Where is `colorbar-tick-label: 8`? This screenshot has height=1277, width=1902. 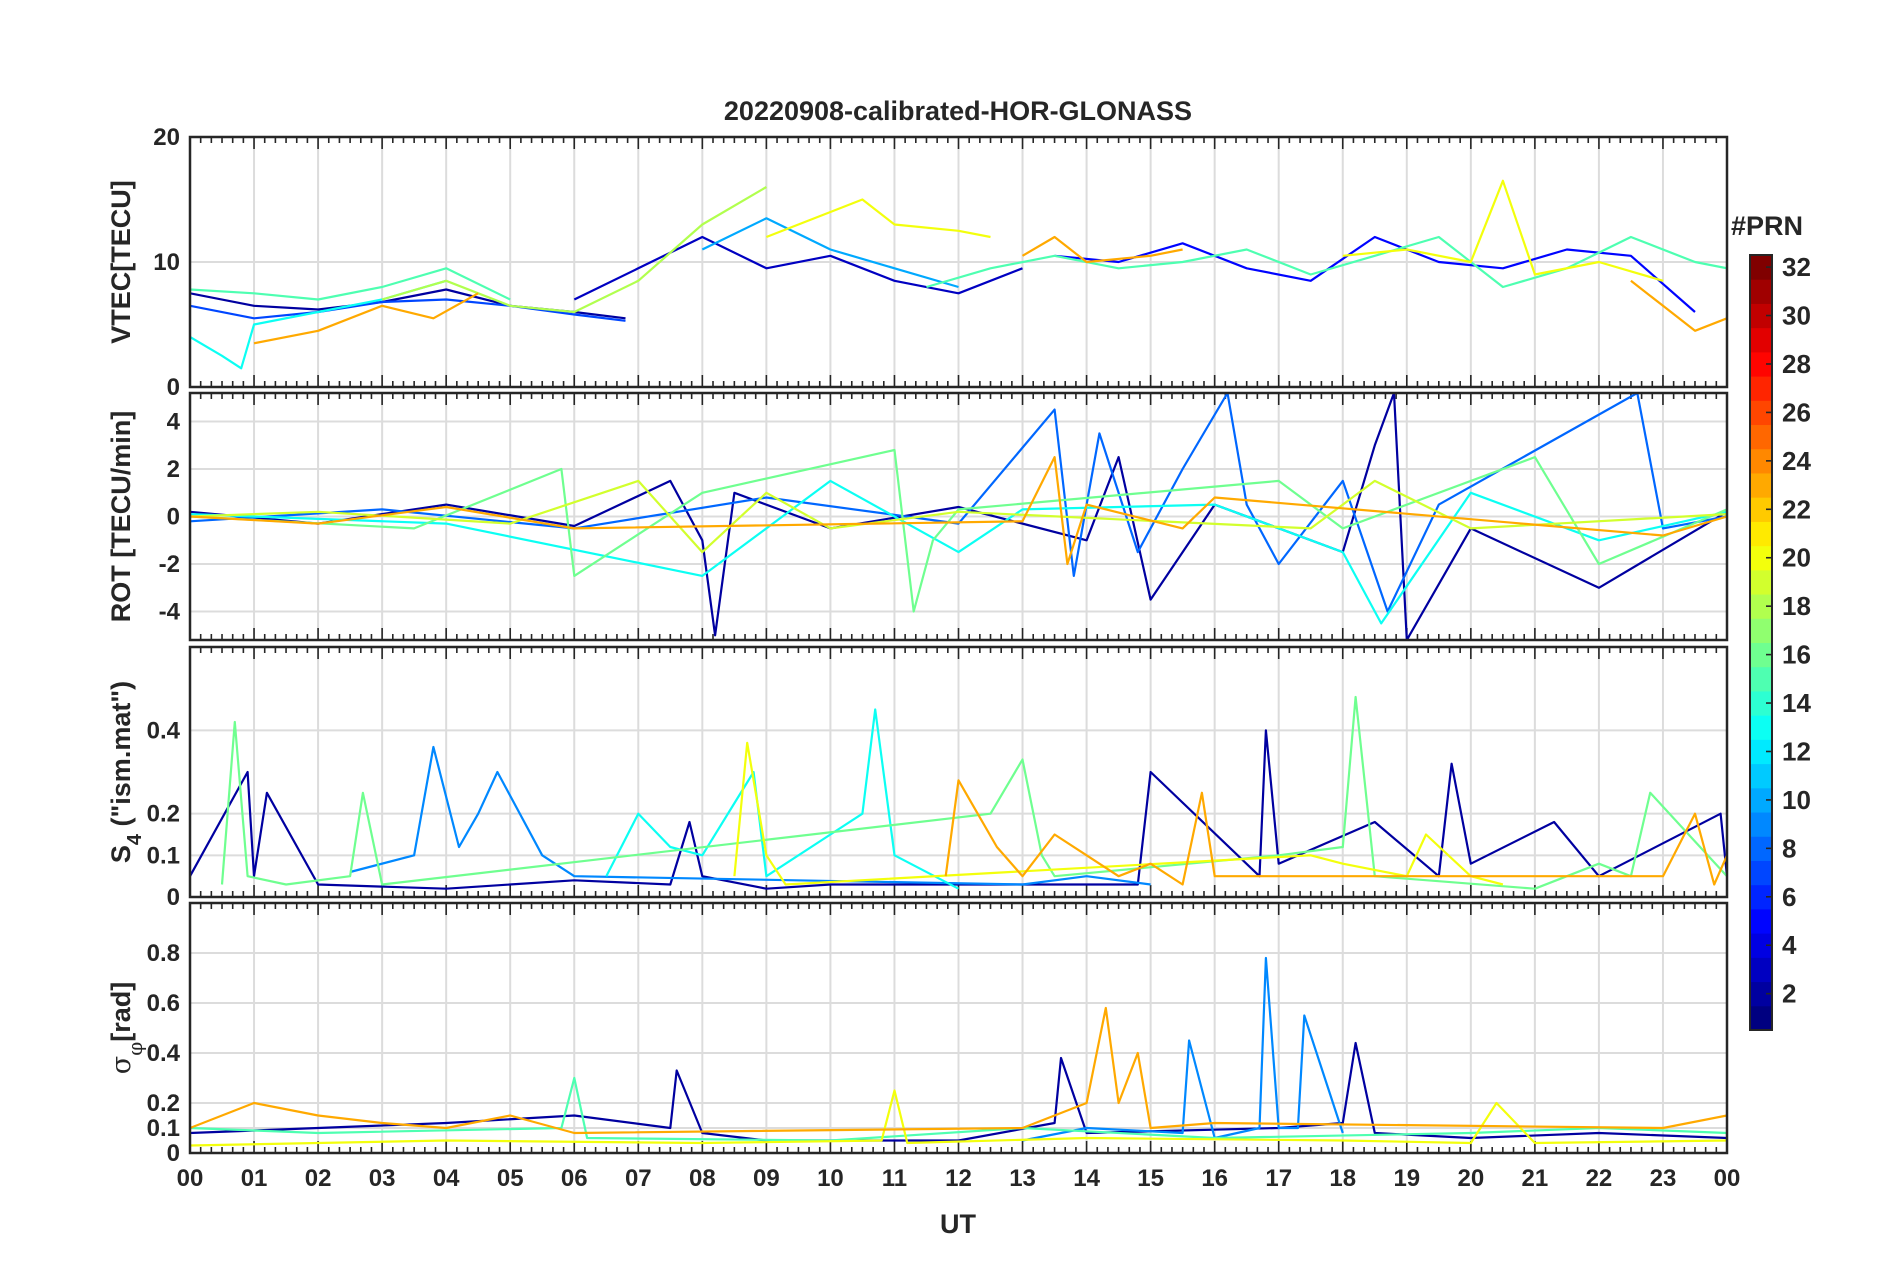
colorbar-tick-label: 8 is located at coordinates (1789, 848).